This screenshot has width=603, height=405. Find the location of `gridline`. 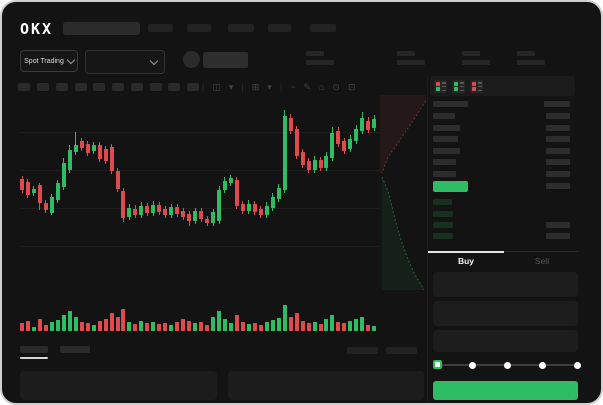

gridline is located at coordinates (200, 170).